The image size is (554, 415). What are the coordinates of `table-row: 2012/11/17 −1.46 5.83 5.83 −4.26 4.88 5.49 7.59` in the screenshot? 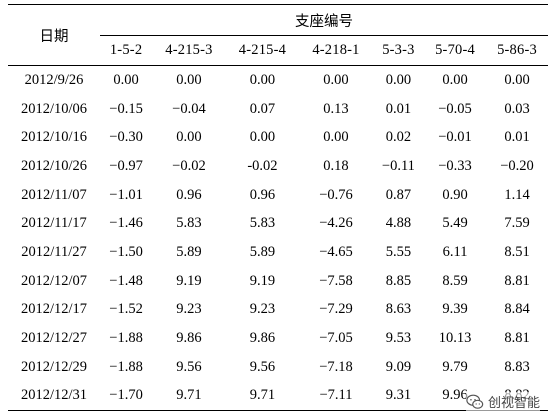 It's located at (278, 223).